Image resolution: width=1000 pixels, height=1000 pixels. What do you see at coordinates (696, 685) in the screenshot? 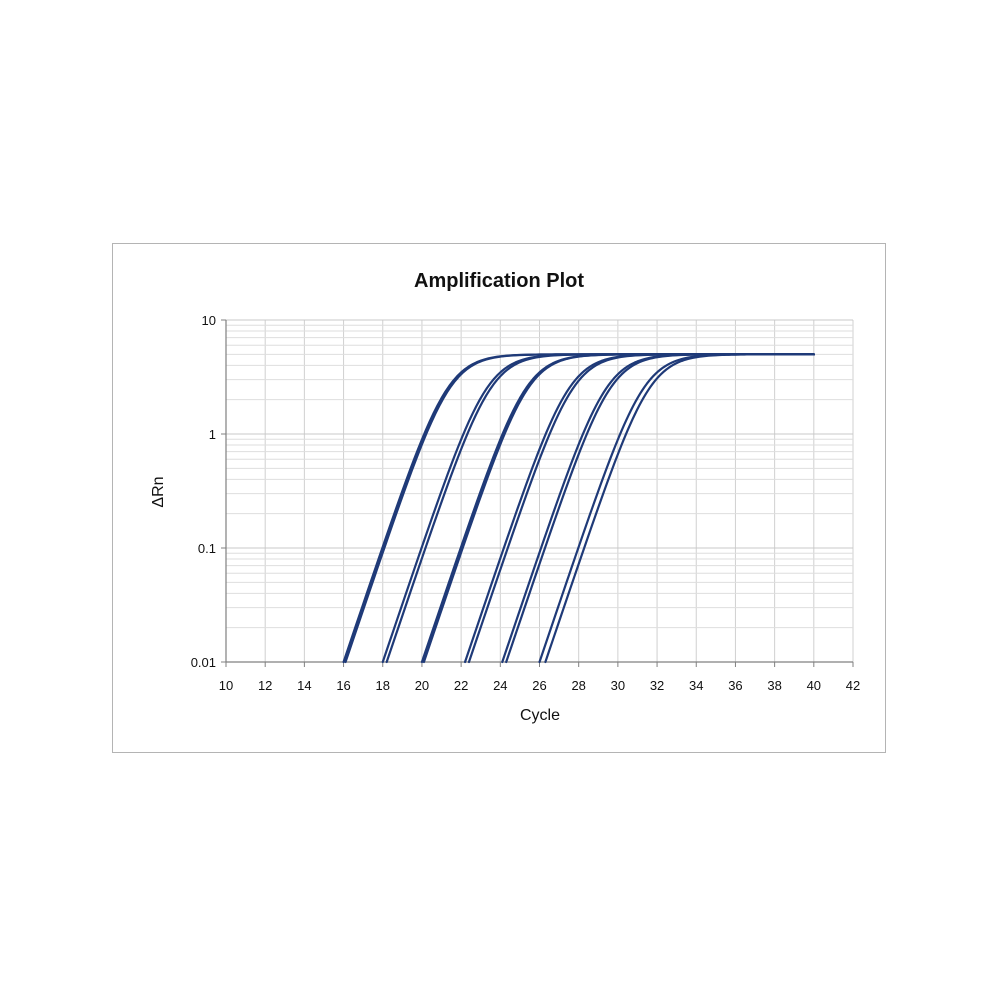
I see `x-tick-label: 34` at bounding box center [696, 685].